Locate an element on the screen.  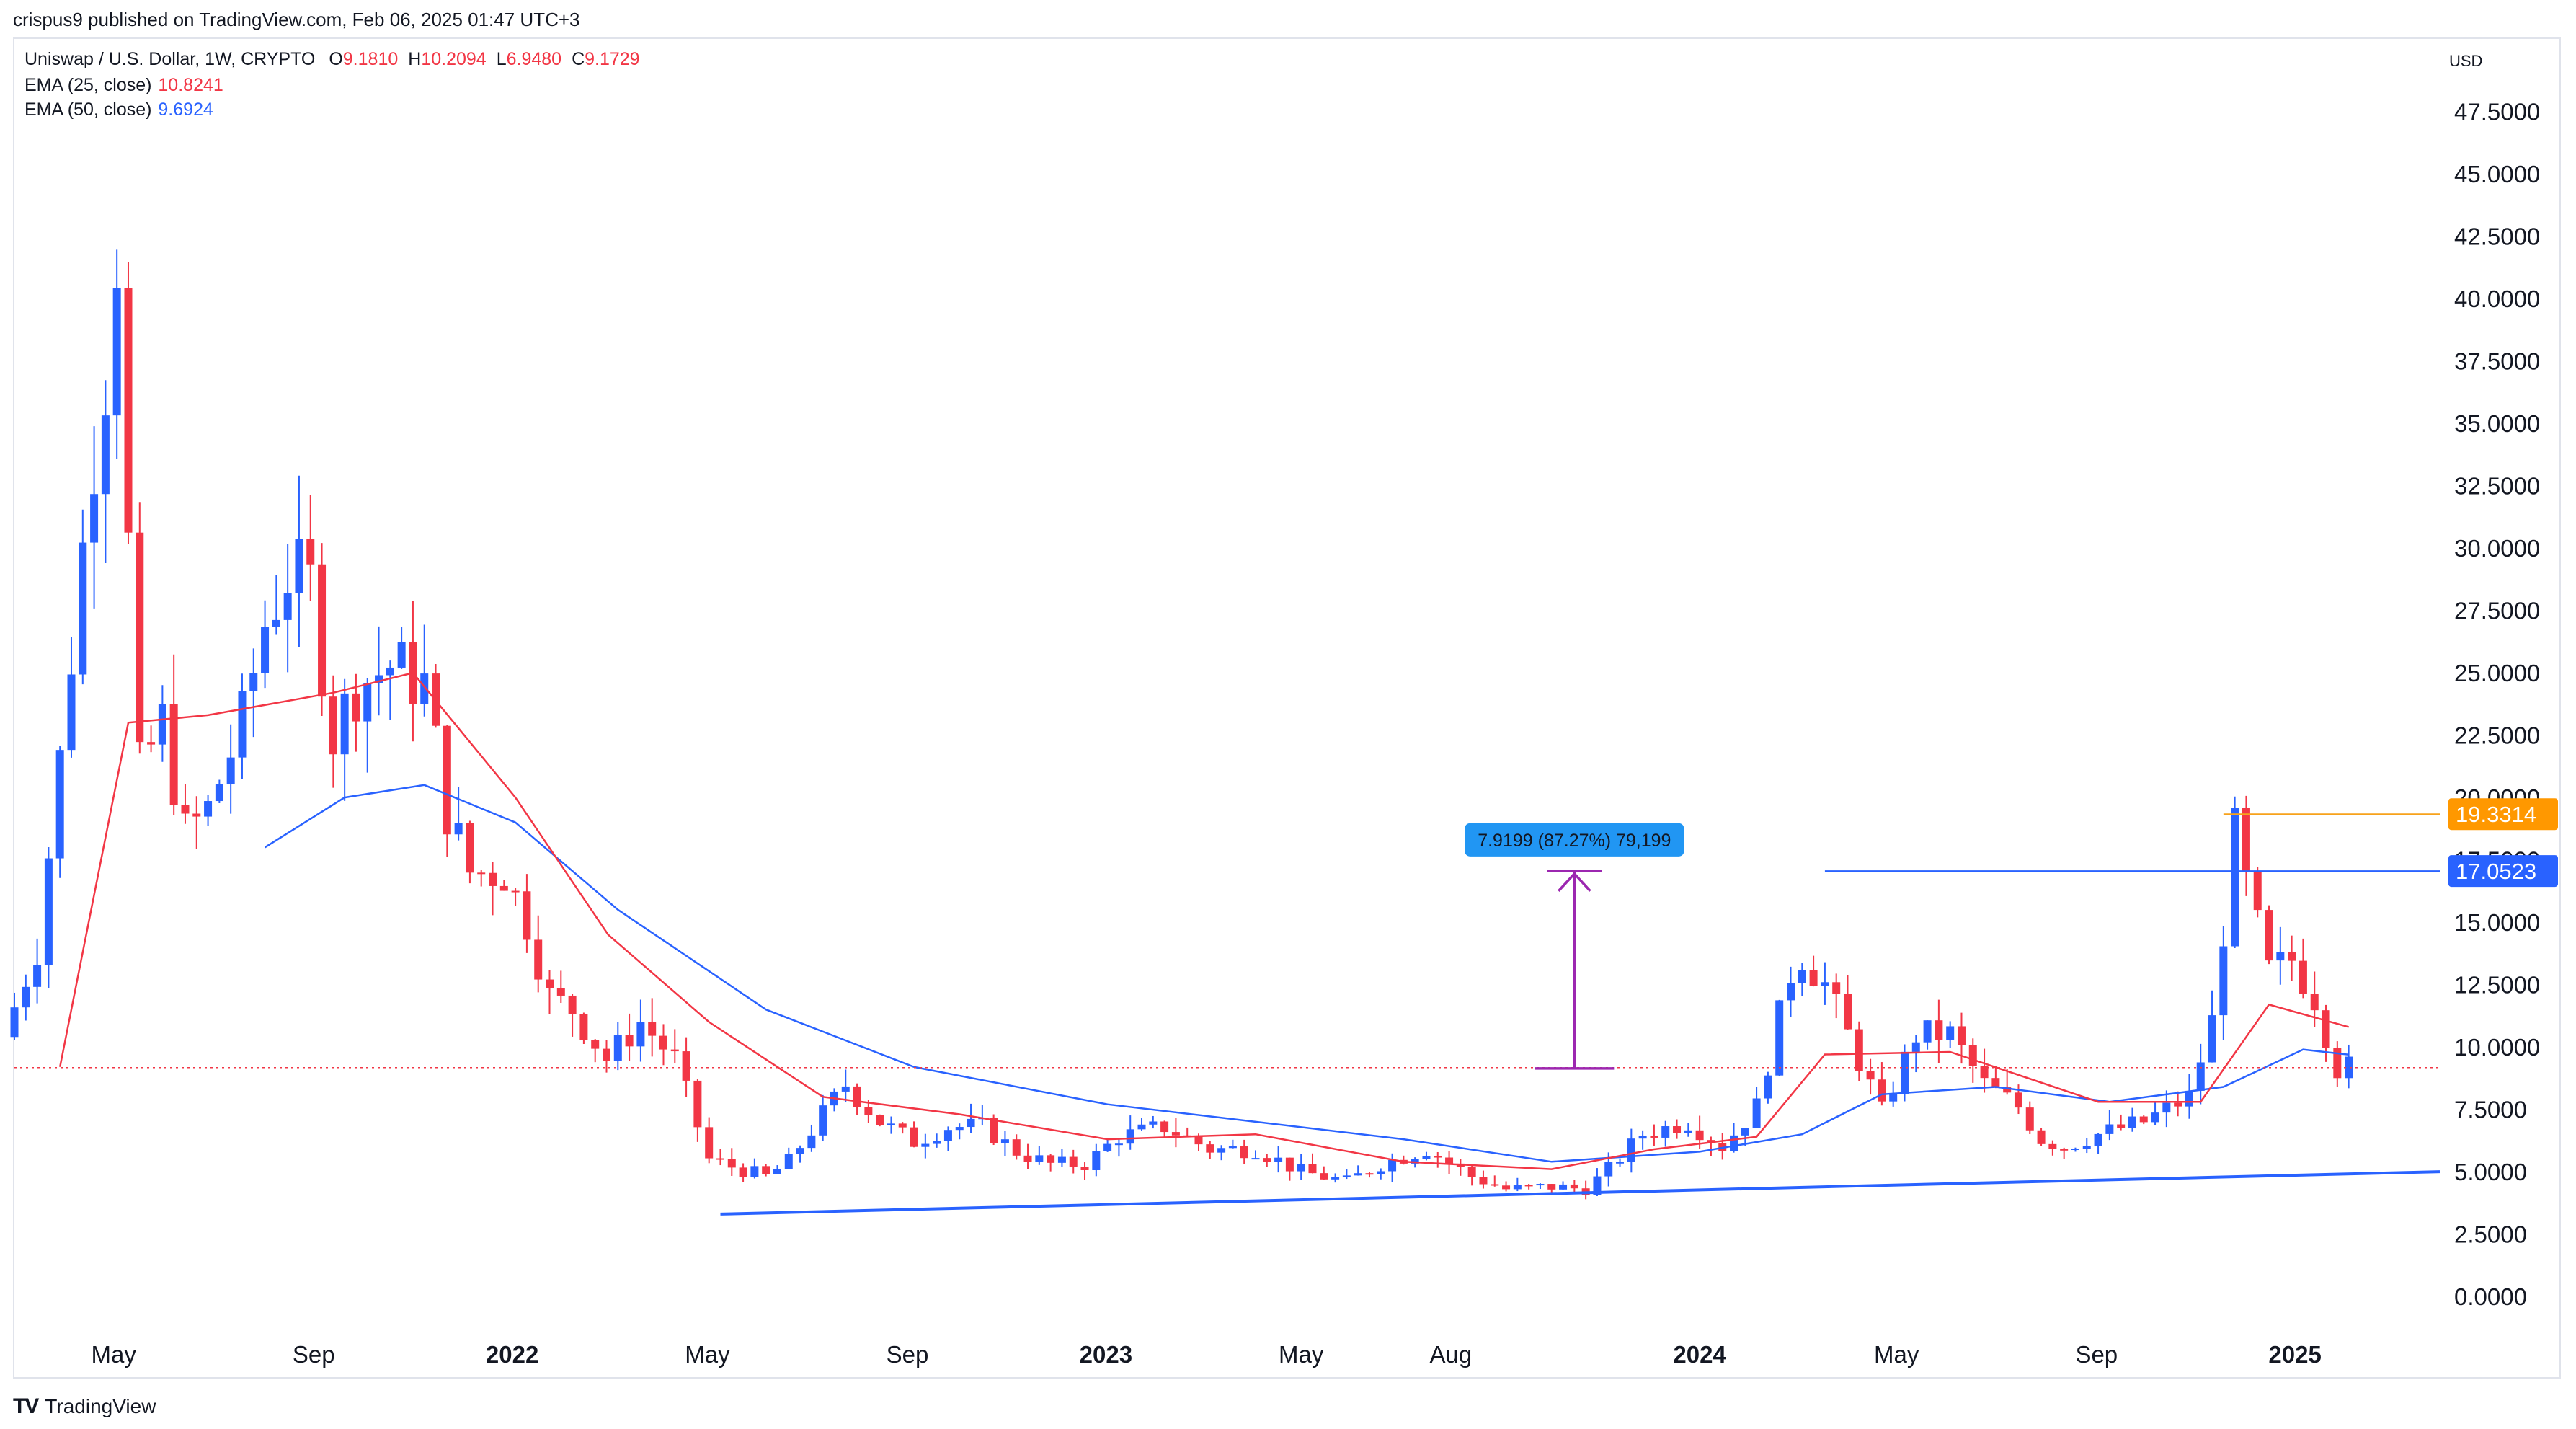
price-tag-current is located at coordinates (2503, 871).